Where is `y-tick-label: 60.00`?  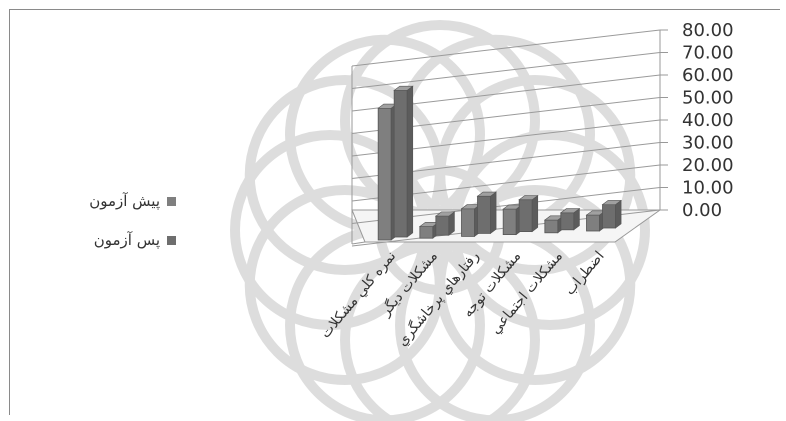 y-tick-label: 60.00 is located at coordinates (708, 75).